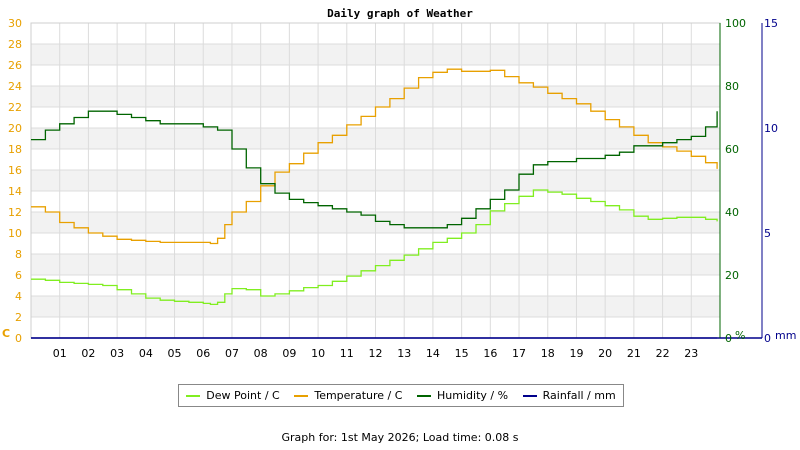 This screenshot has width=800, height=450. What do you see at coordinates (88, 353) in the screenshot?
I see `x-tick-label: 02` at bounding box center [88, 353].